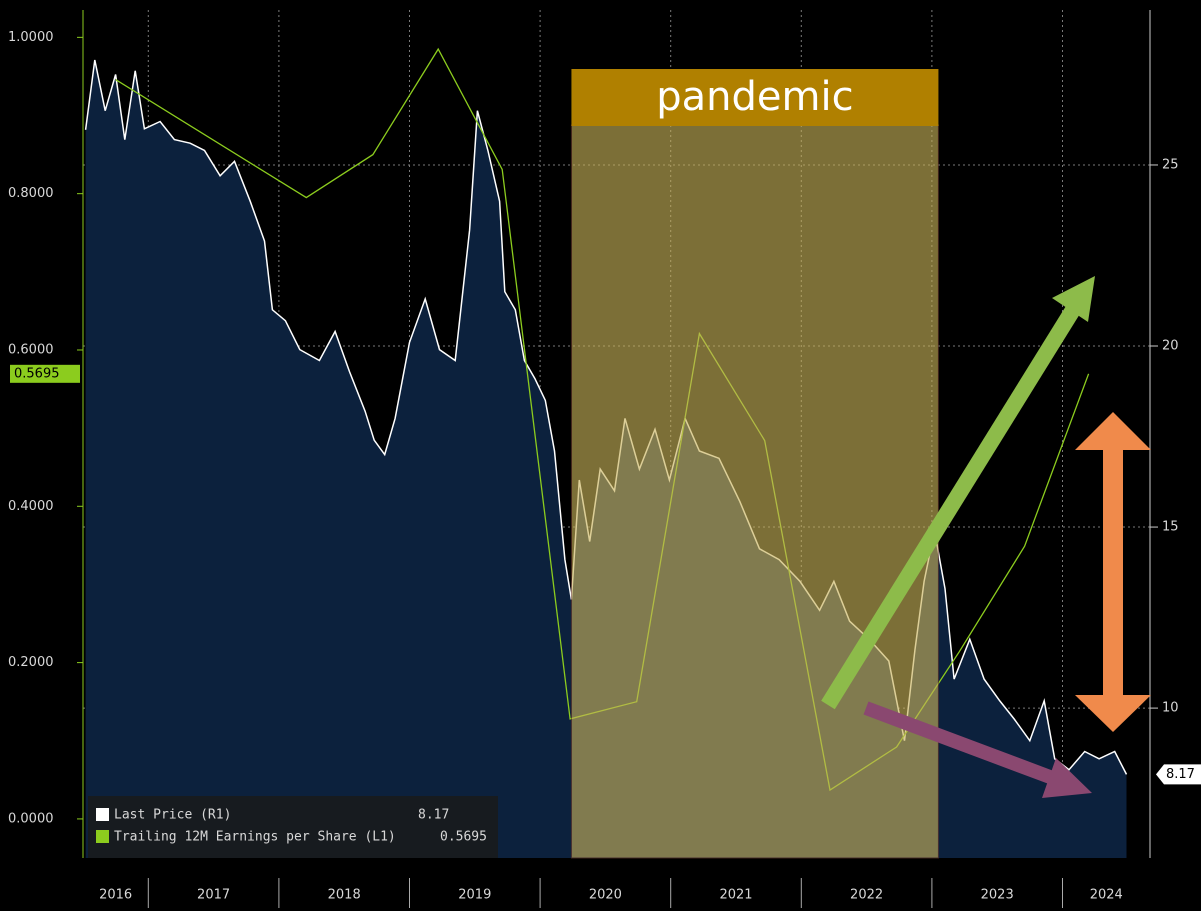 This screenshot has height=911, width=1201. What do you see at coordinates (1106, 895) in the screenshot?
I see `x-tick-label: 2024` at bounding box center [1106, 895].